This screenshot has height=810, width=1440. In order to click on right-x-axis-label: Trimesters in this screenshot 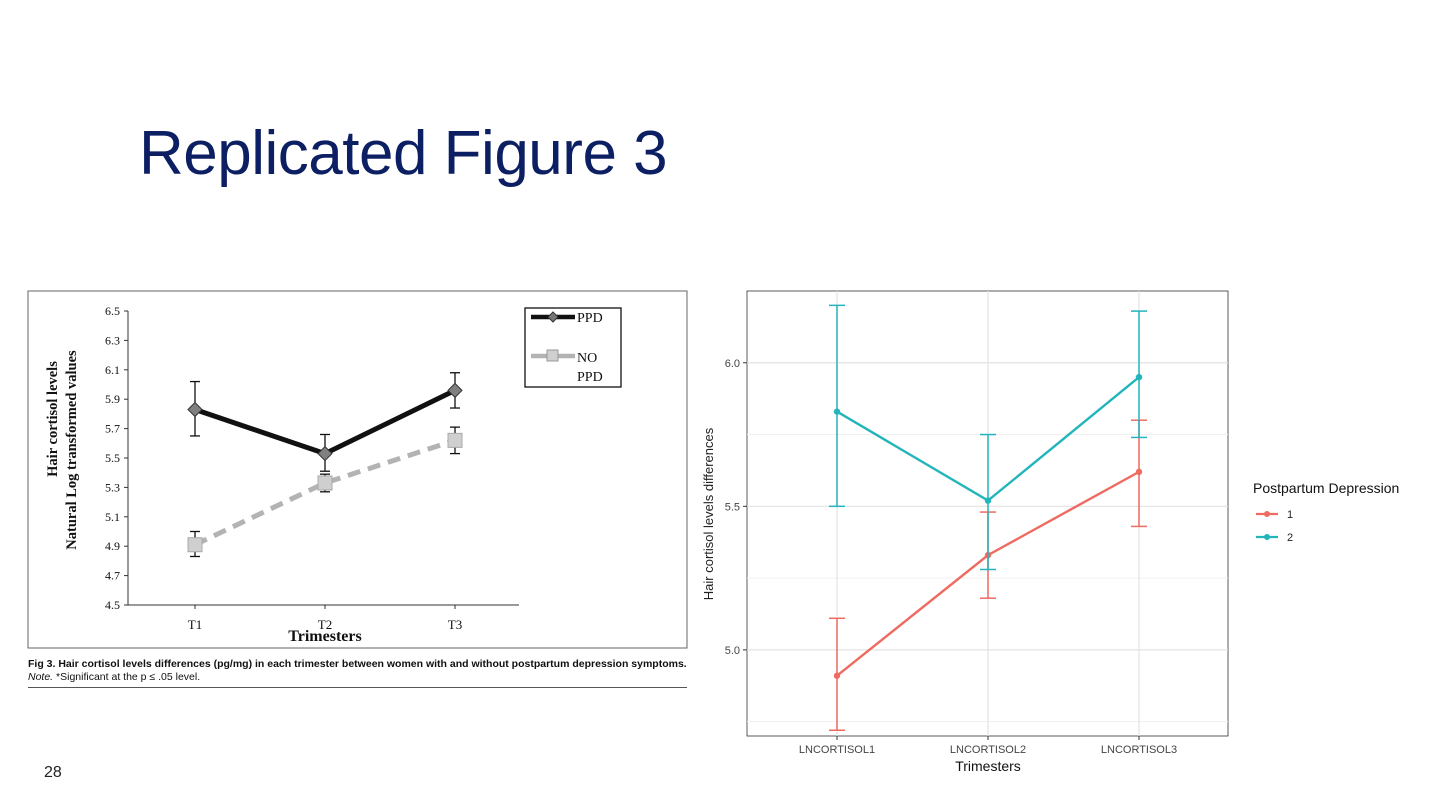, I will do `click(988, 766)`.